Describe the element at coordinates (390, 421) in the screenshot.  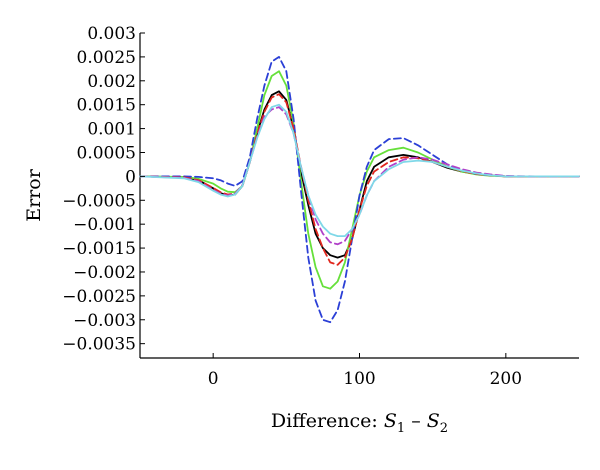
I see `x-label-var-s1: S` at that location.